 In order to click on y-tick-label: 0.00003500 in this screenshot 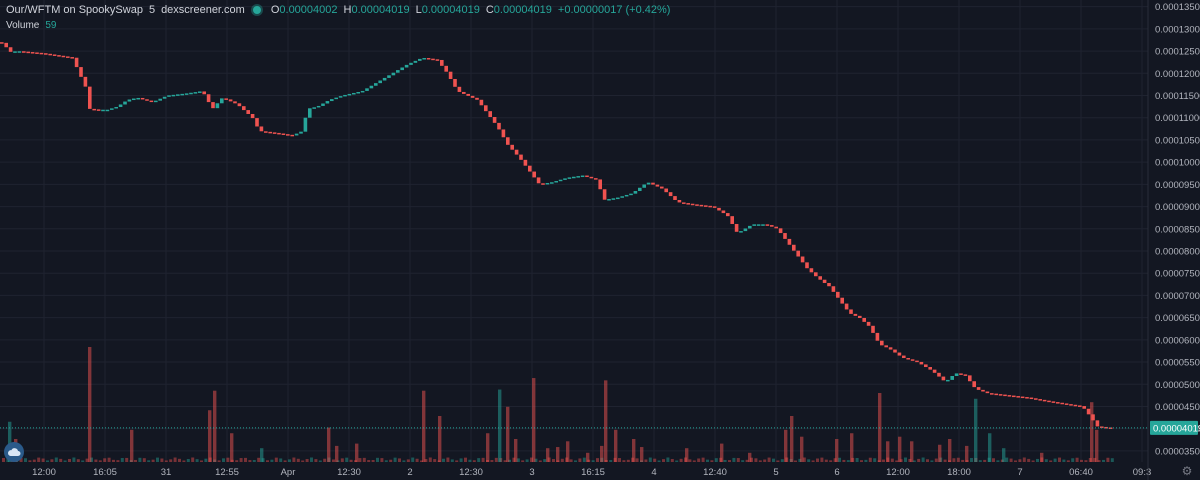, I will do `click(1177, 451)`.